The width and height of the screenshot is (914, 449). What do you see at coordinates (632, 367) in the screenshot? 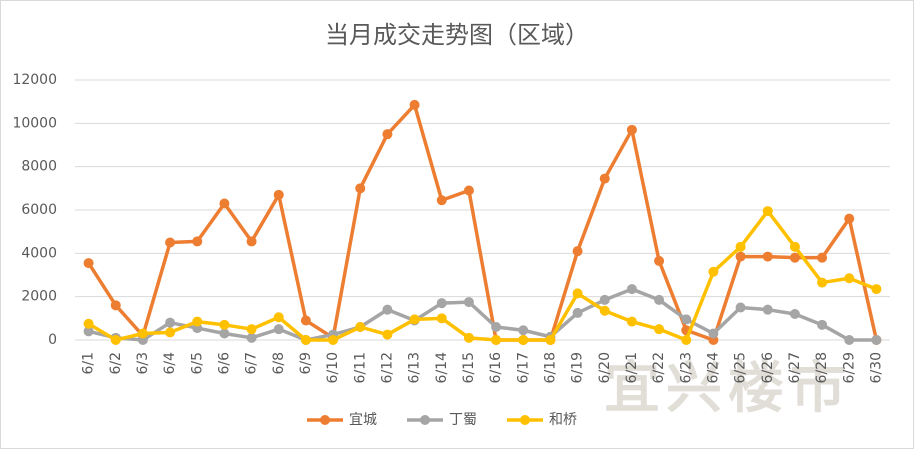
I see `x-tick-label: 6/21` at bounding box center [632, 367].